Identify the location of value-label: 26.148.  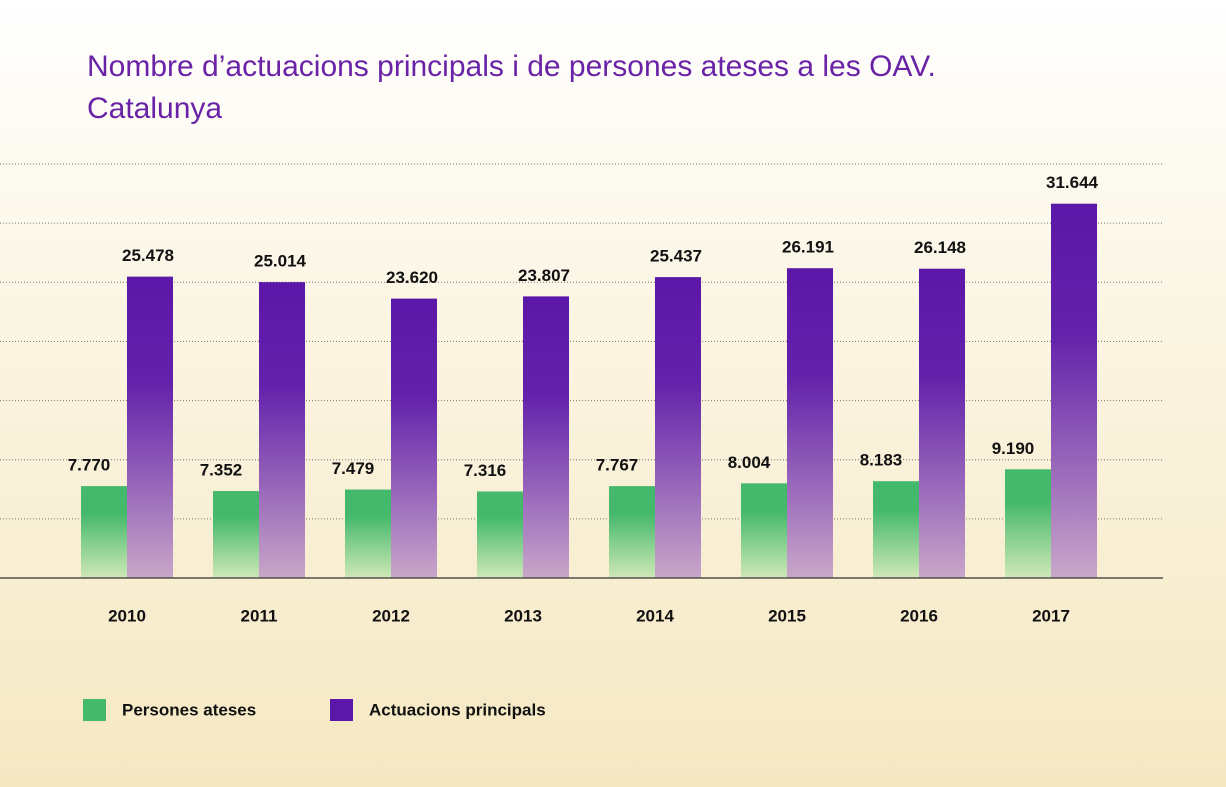
(940, 247).